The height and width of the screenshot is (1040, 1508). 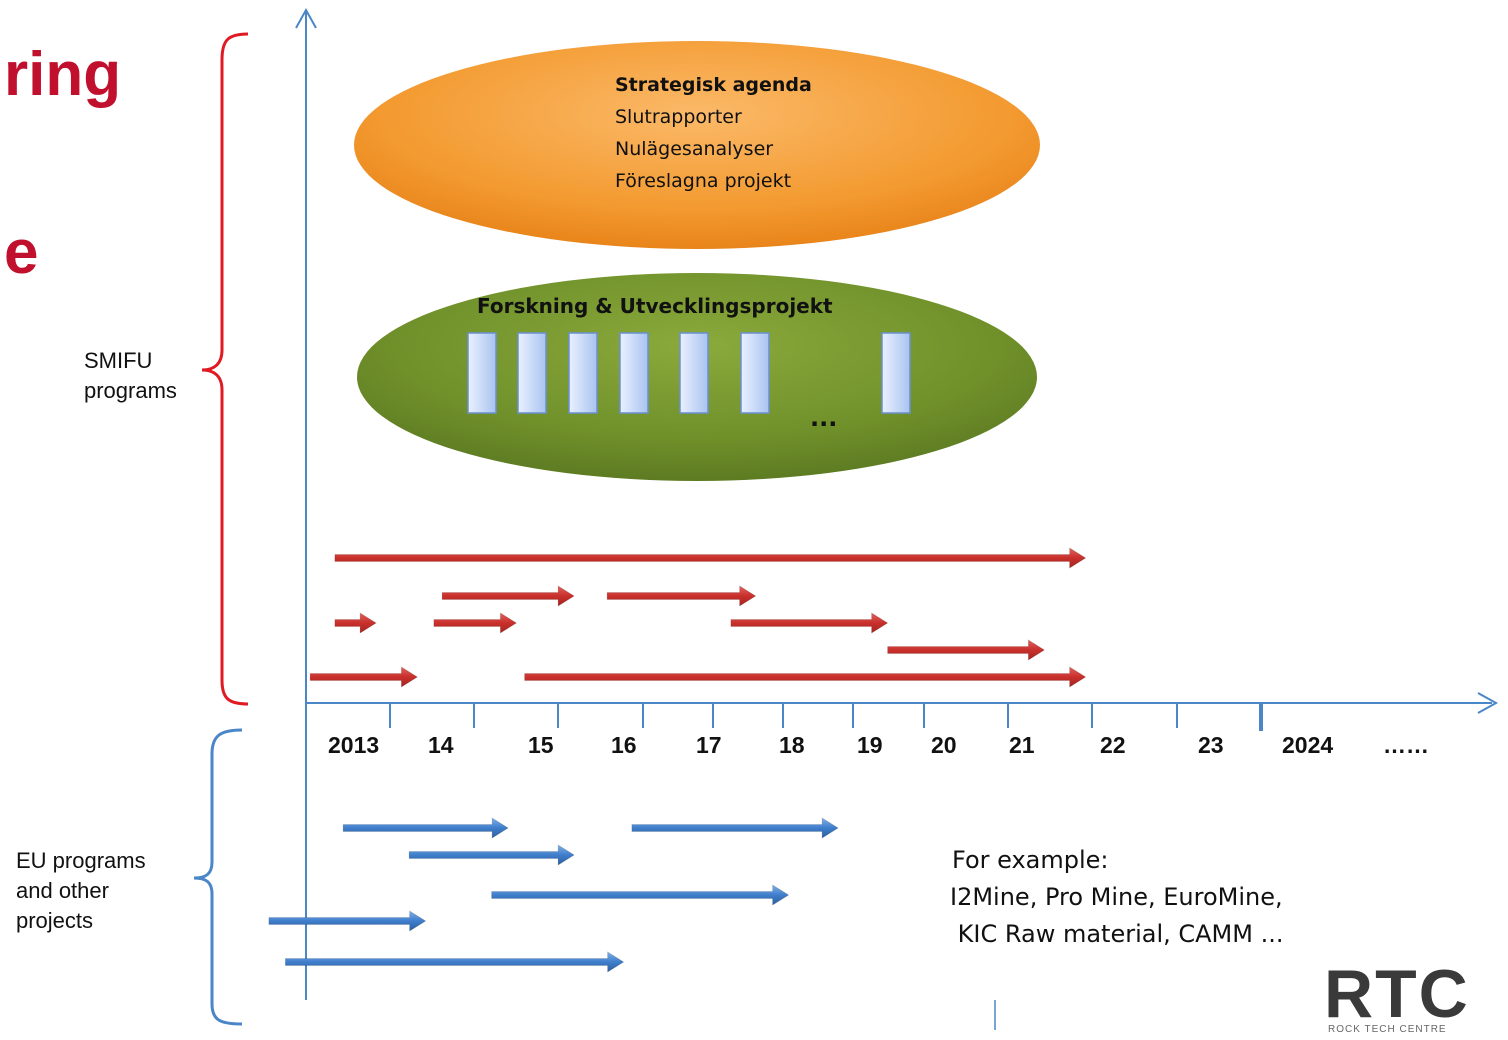 What do you see at coordinates (1022, 745) in the screenshot?
I see `year-label: 21` at bounding box center [1022, 745].